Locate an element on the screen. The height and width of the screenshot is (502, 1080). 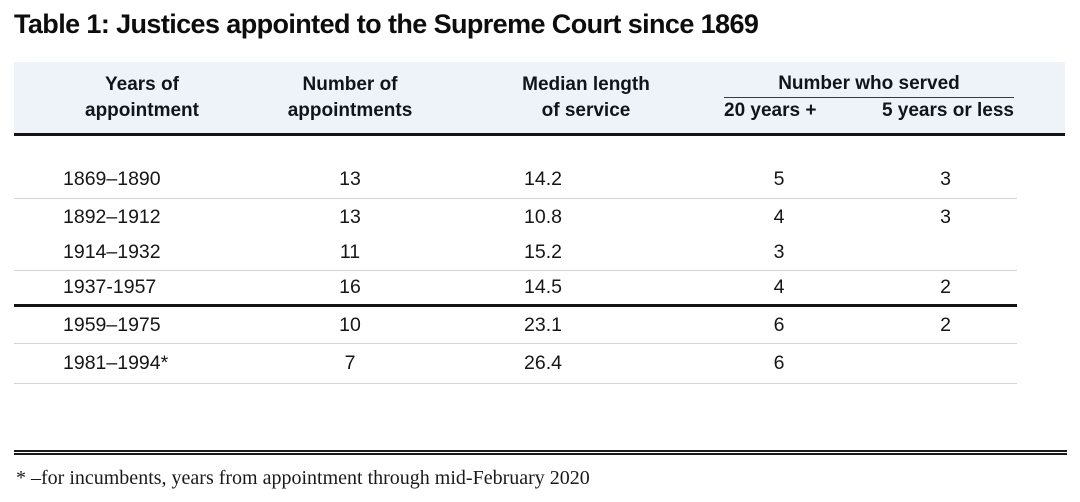
col-header-median-line1: Median length is located at coordinates (586, 84).